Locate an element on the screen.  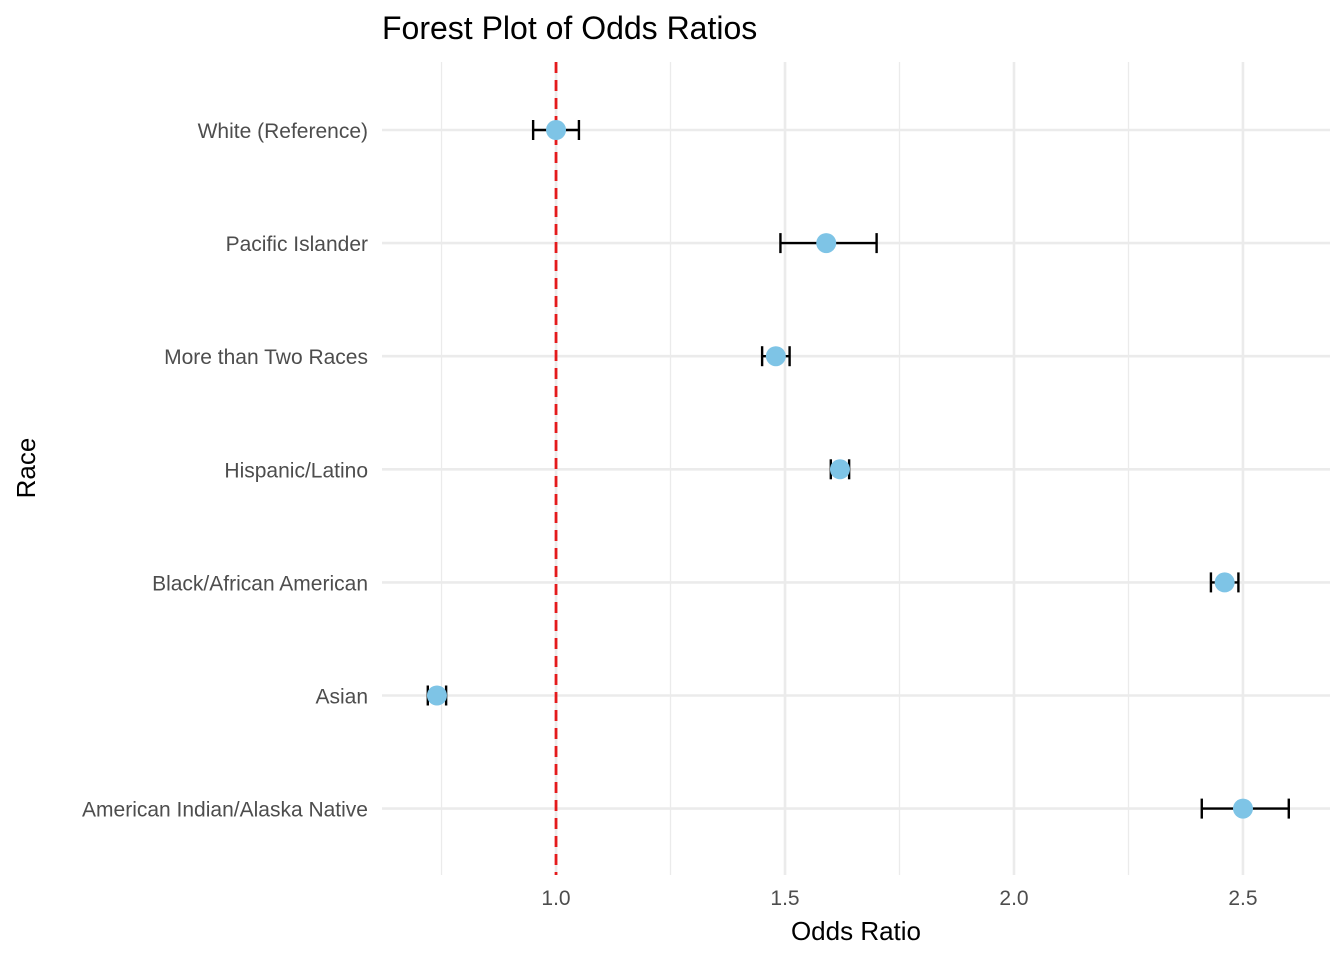
x-tick-label: 2.0 is located at coordinates (1013, 898).